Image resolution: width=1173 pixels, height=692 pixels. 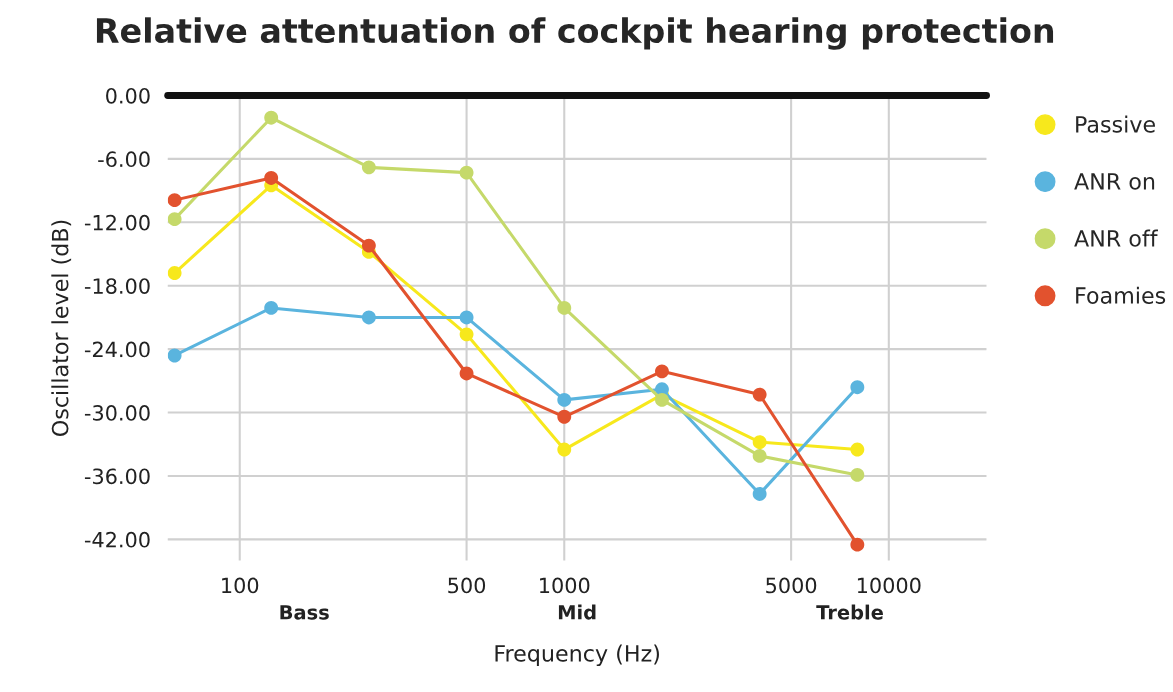 I want to click on y-tick-label: -24.00, so click(x=117, y=349).